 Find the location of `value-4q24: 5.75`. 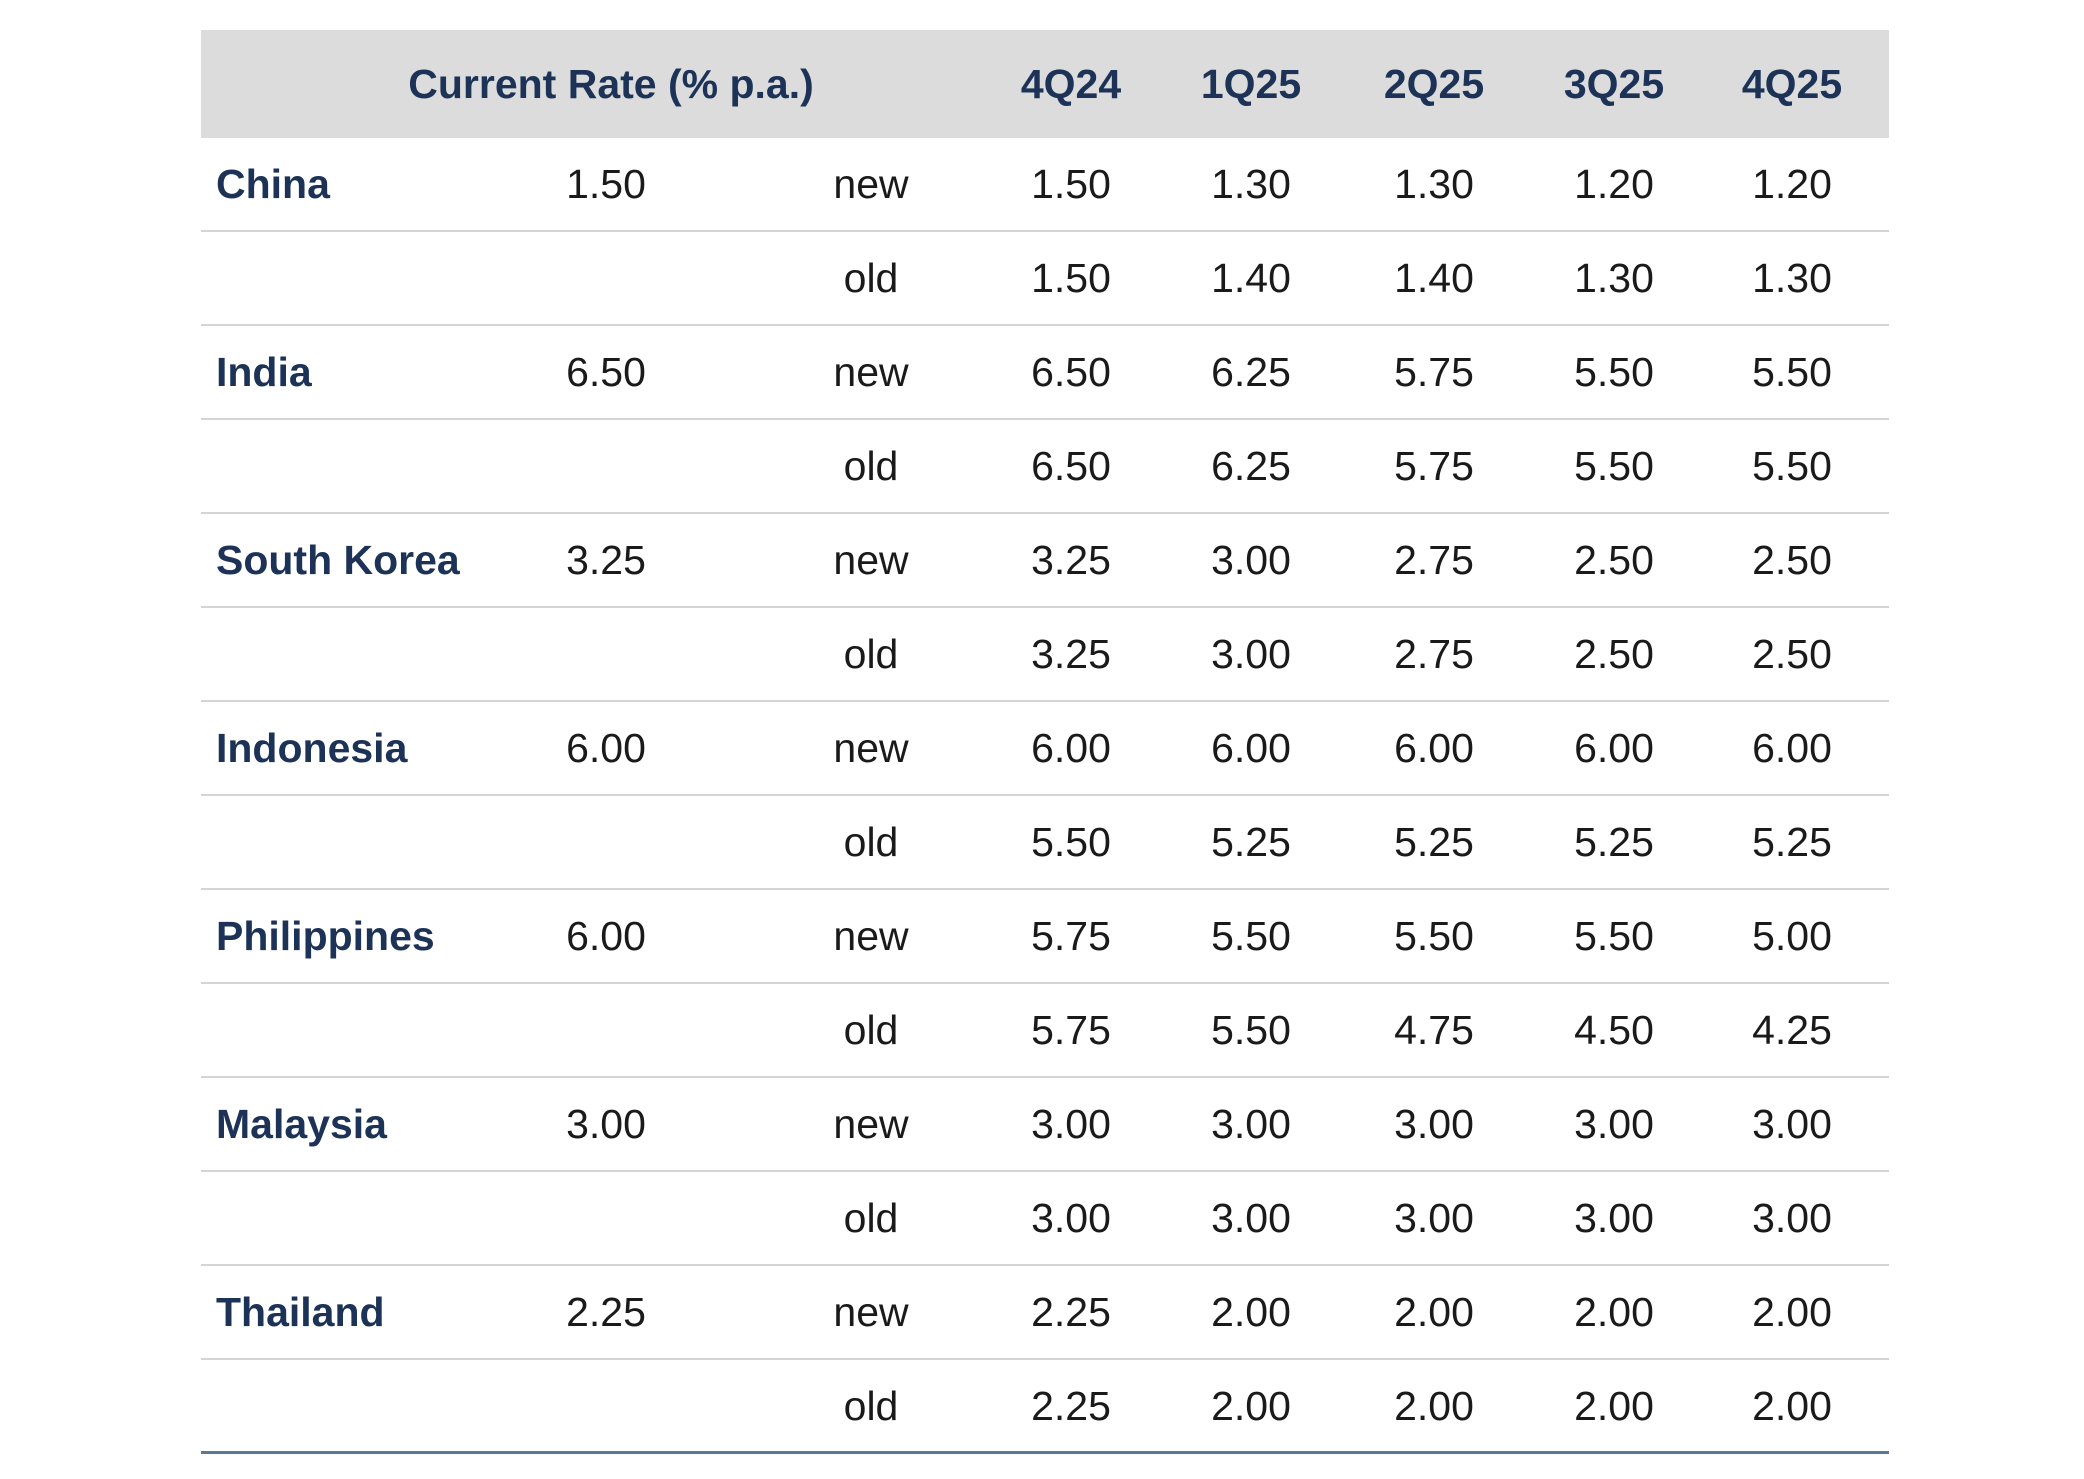

value-4q24: 5.75 is located at coordinates (1071, 936).